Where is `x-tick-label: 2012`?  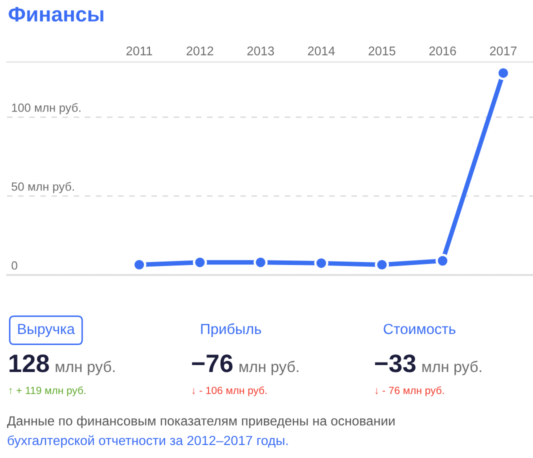
x-tick-label: 2012 is located at coordinates (200, 51).